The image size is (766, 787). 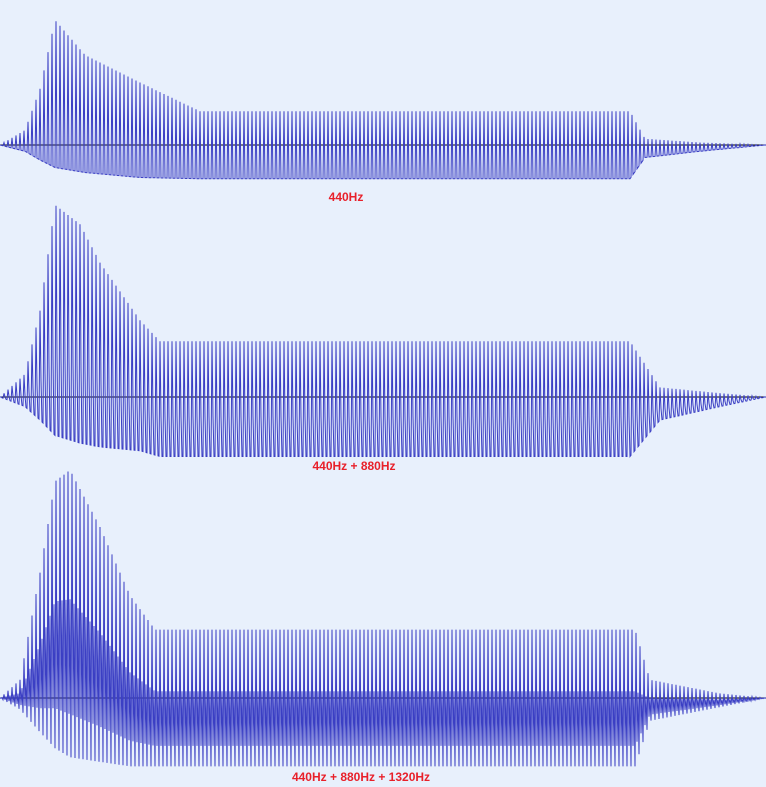 I want to click on panel-label: 440Hz, so click(x=346, y=197).